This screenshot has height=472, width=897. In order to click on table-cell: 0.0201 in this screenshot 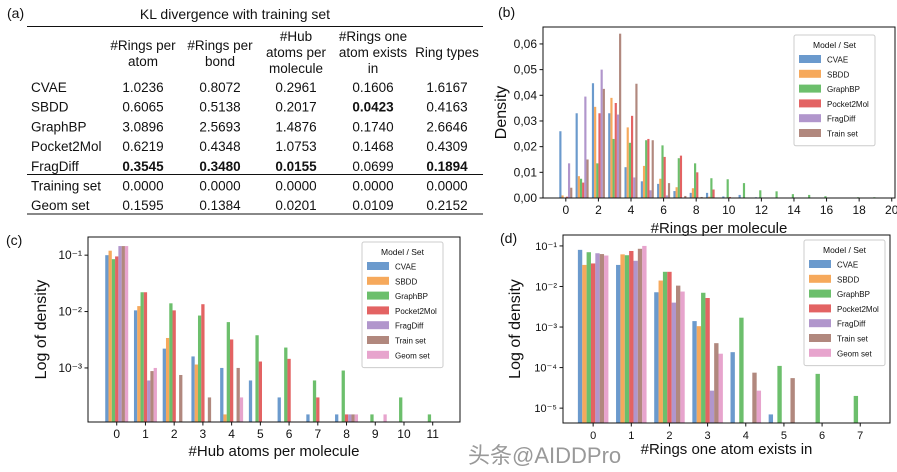, I will do `click(295, 205)`.